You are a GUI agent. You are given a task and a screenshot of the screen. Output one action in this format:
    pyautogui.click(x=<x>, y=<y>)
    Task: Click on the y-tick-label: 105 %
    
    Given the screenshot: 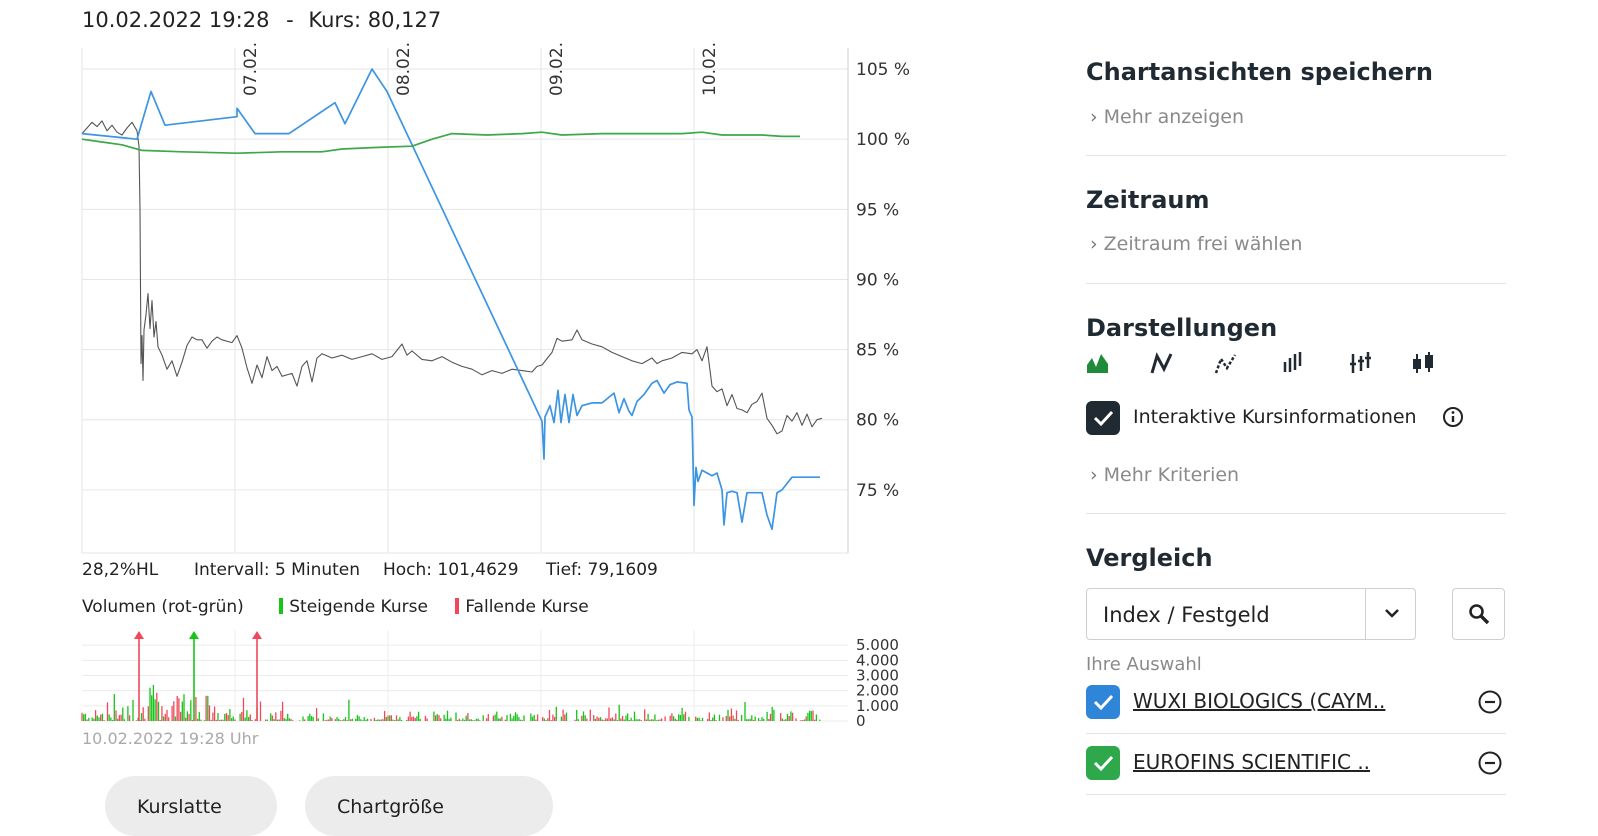 What is the action you would take?
    pyautogui.click(x=883, y=70)
    